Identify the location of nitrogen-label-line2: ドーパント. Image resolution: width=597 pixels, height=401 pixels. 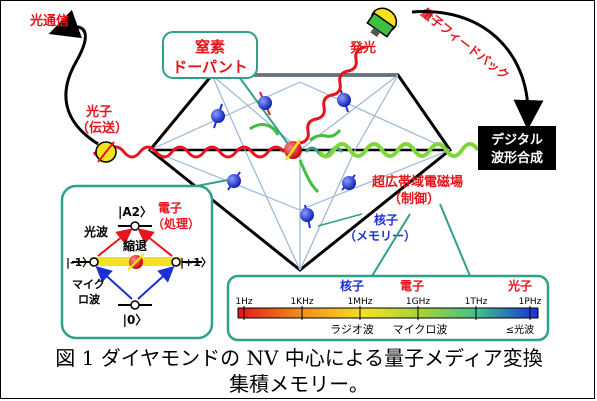
(210, 67).